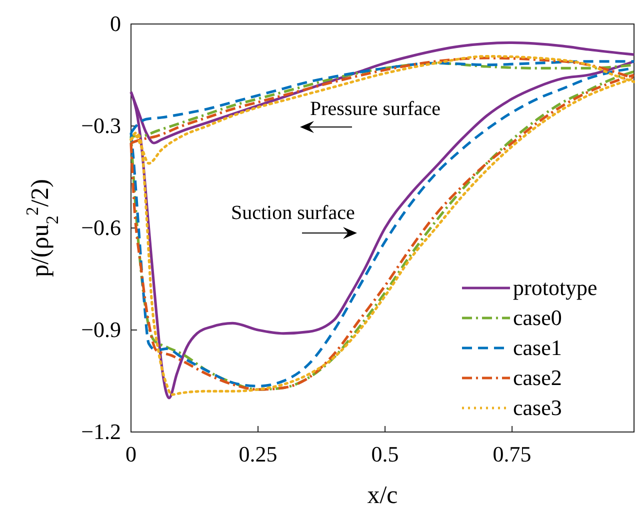 This screenshot has height=509, width=635. Describe the element at coordinates (537, 407) in the screenshot. I see `legend-label: case3` at that location.